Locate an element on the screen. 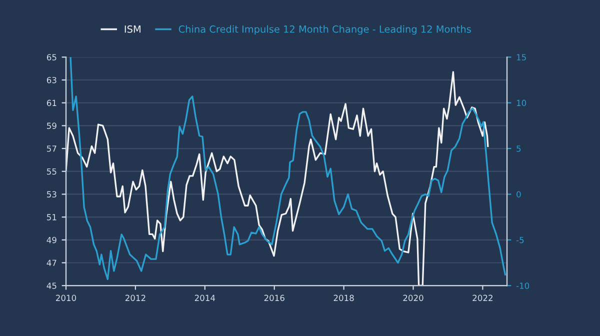 The image size is (600, 336). legend-label: ISM is located at coordinates (132, 29).